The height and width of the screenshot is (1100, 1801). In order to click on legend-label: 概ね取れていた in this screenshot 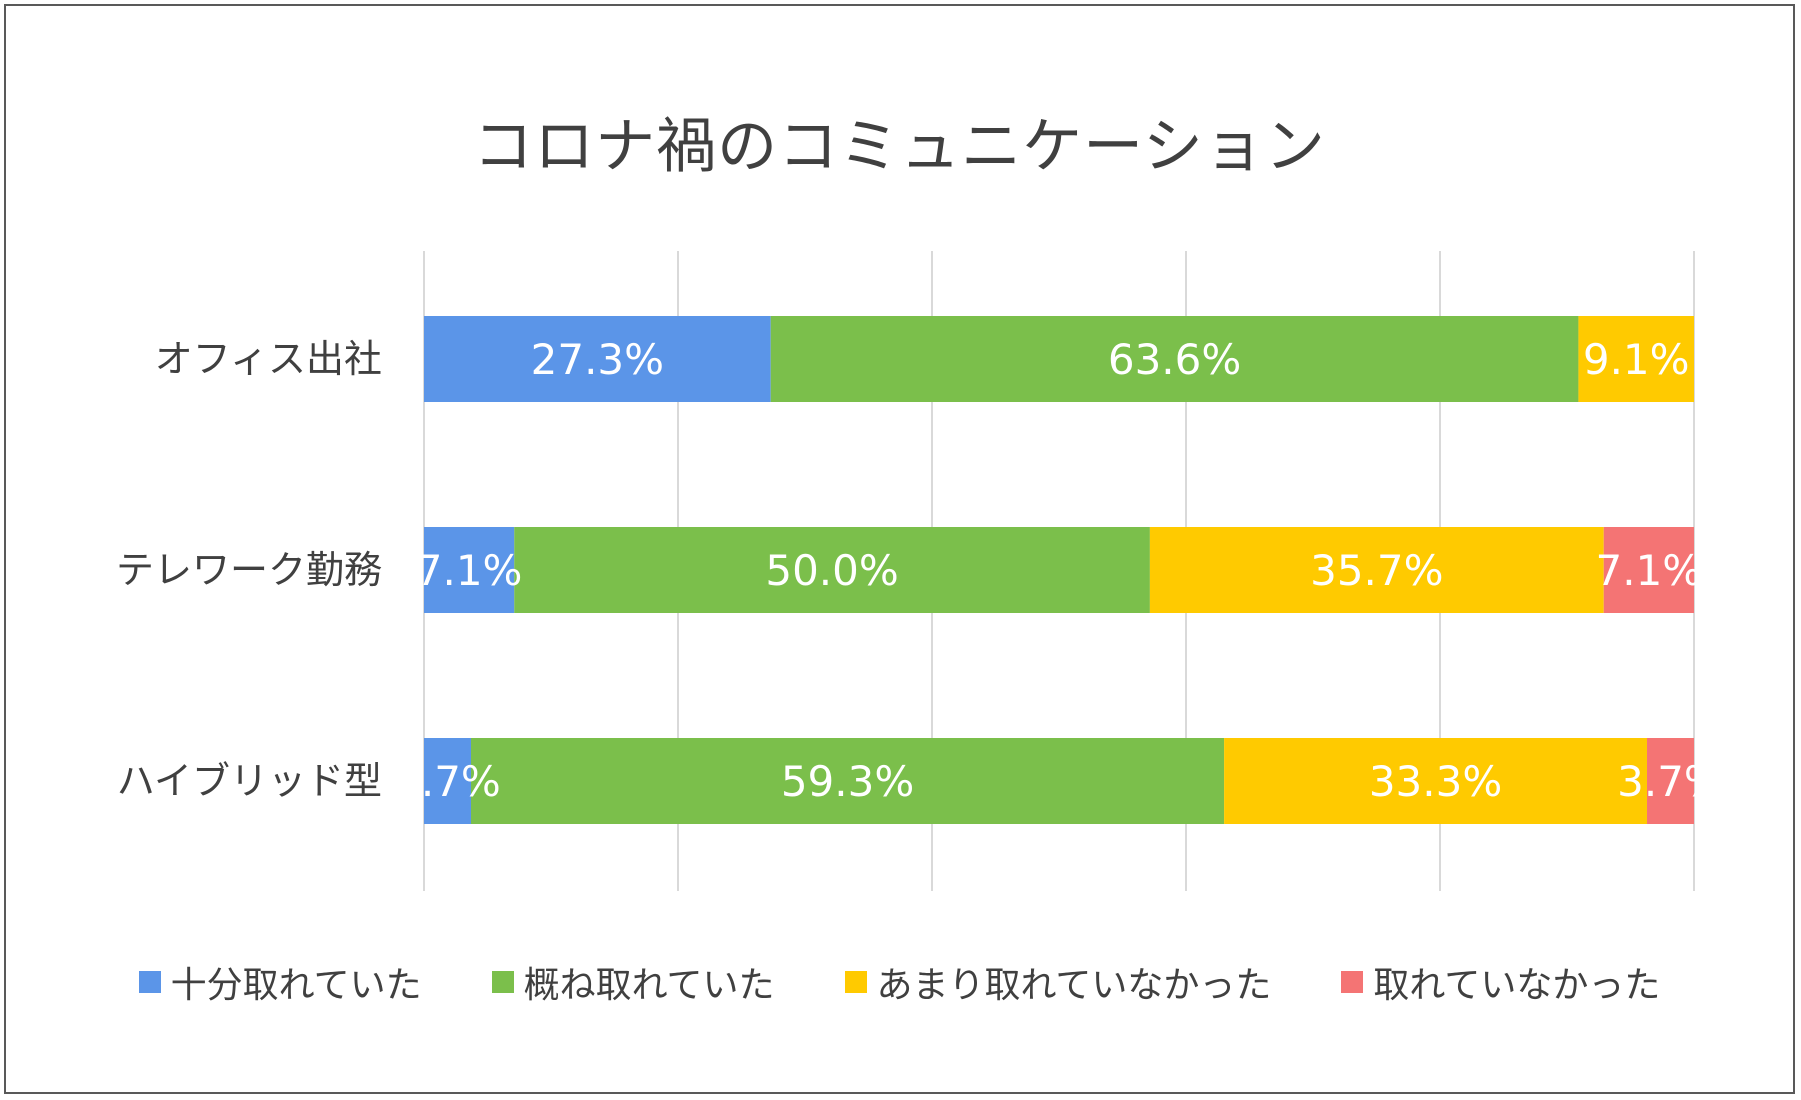, I will do `click(649, 985)`.